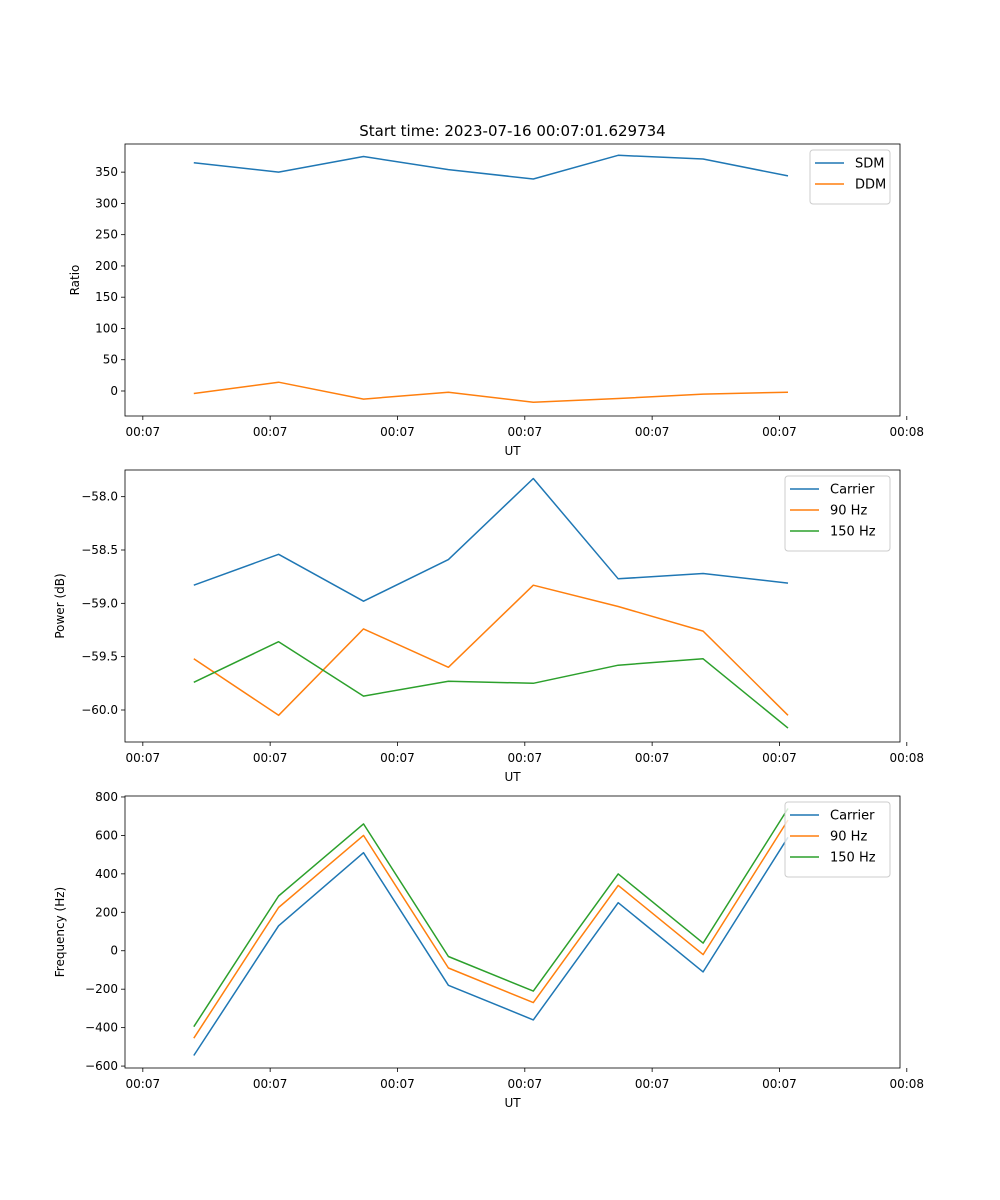 This screenshot has width=1000, height=1200. Describe the element at coordinates (106, 235) in the screenshot. I see `y-tick-label: 250` at that location.